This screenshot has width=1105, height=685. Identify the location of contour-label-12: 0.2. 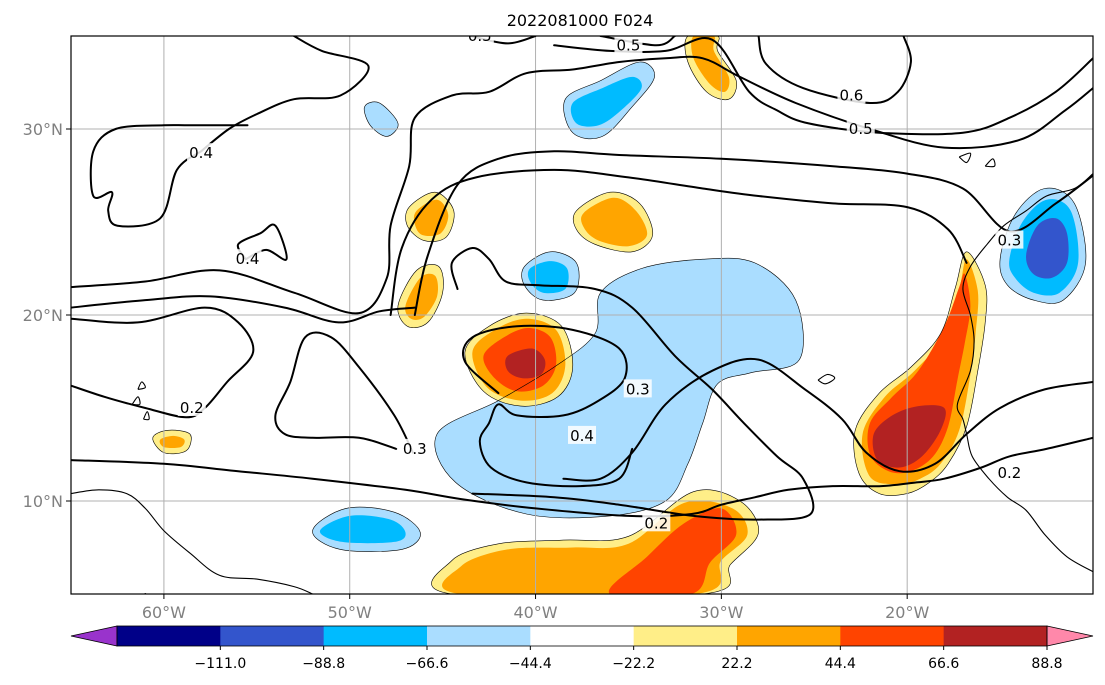
(1009, 473).